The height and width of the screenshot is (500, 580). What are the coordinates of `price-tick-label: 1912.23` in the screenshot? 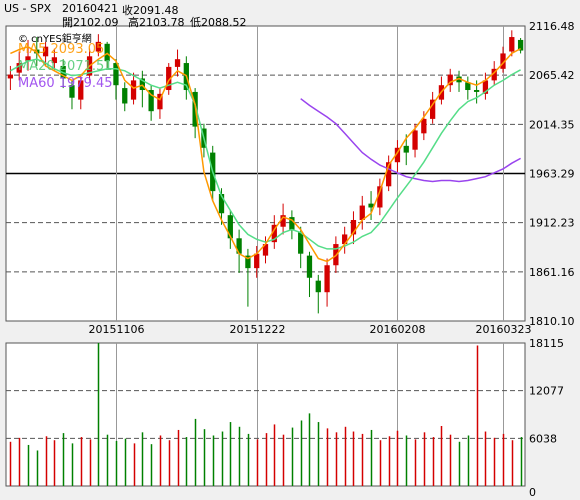 It's located at (552, 223).